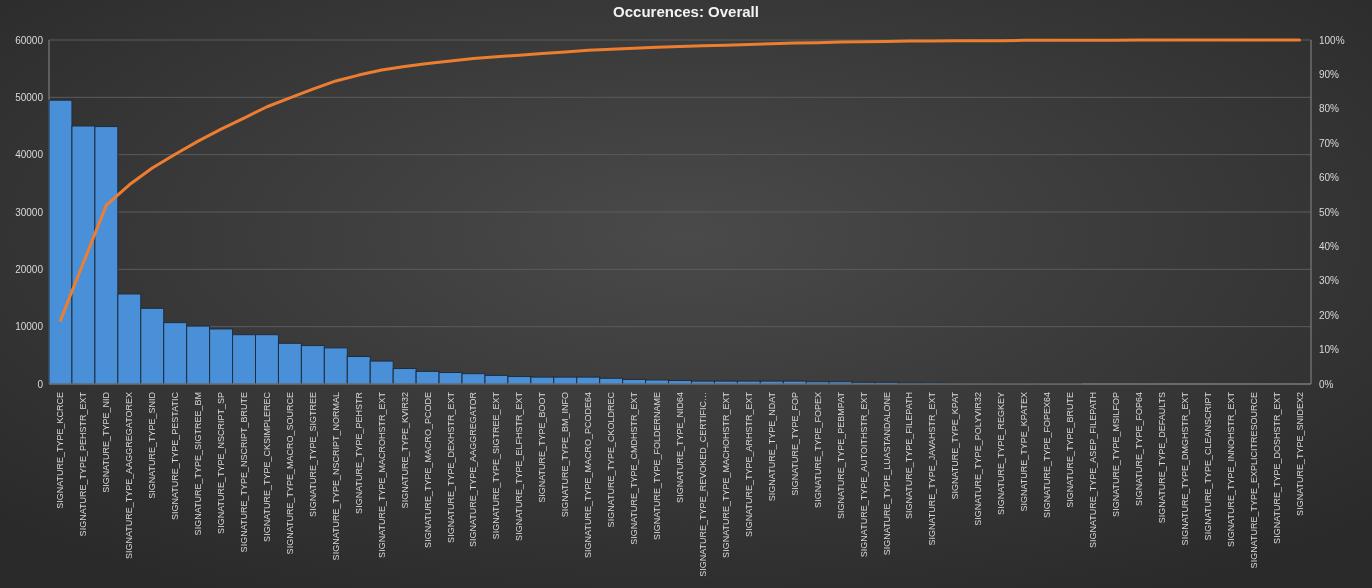 The width and height of the screenshot is (1372, 588). What do you see at coordinates (1329, 350) in the screenshot?
I see `y2-tick-label: 10%` at bounding box center [1329, 350].